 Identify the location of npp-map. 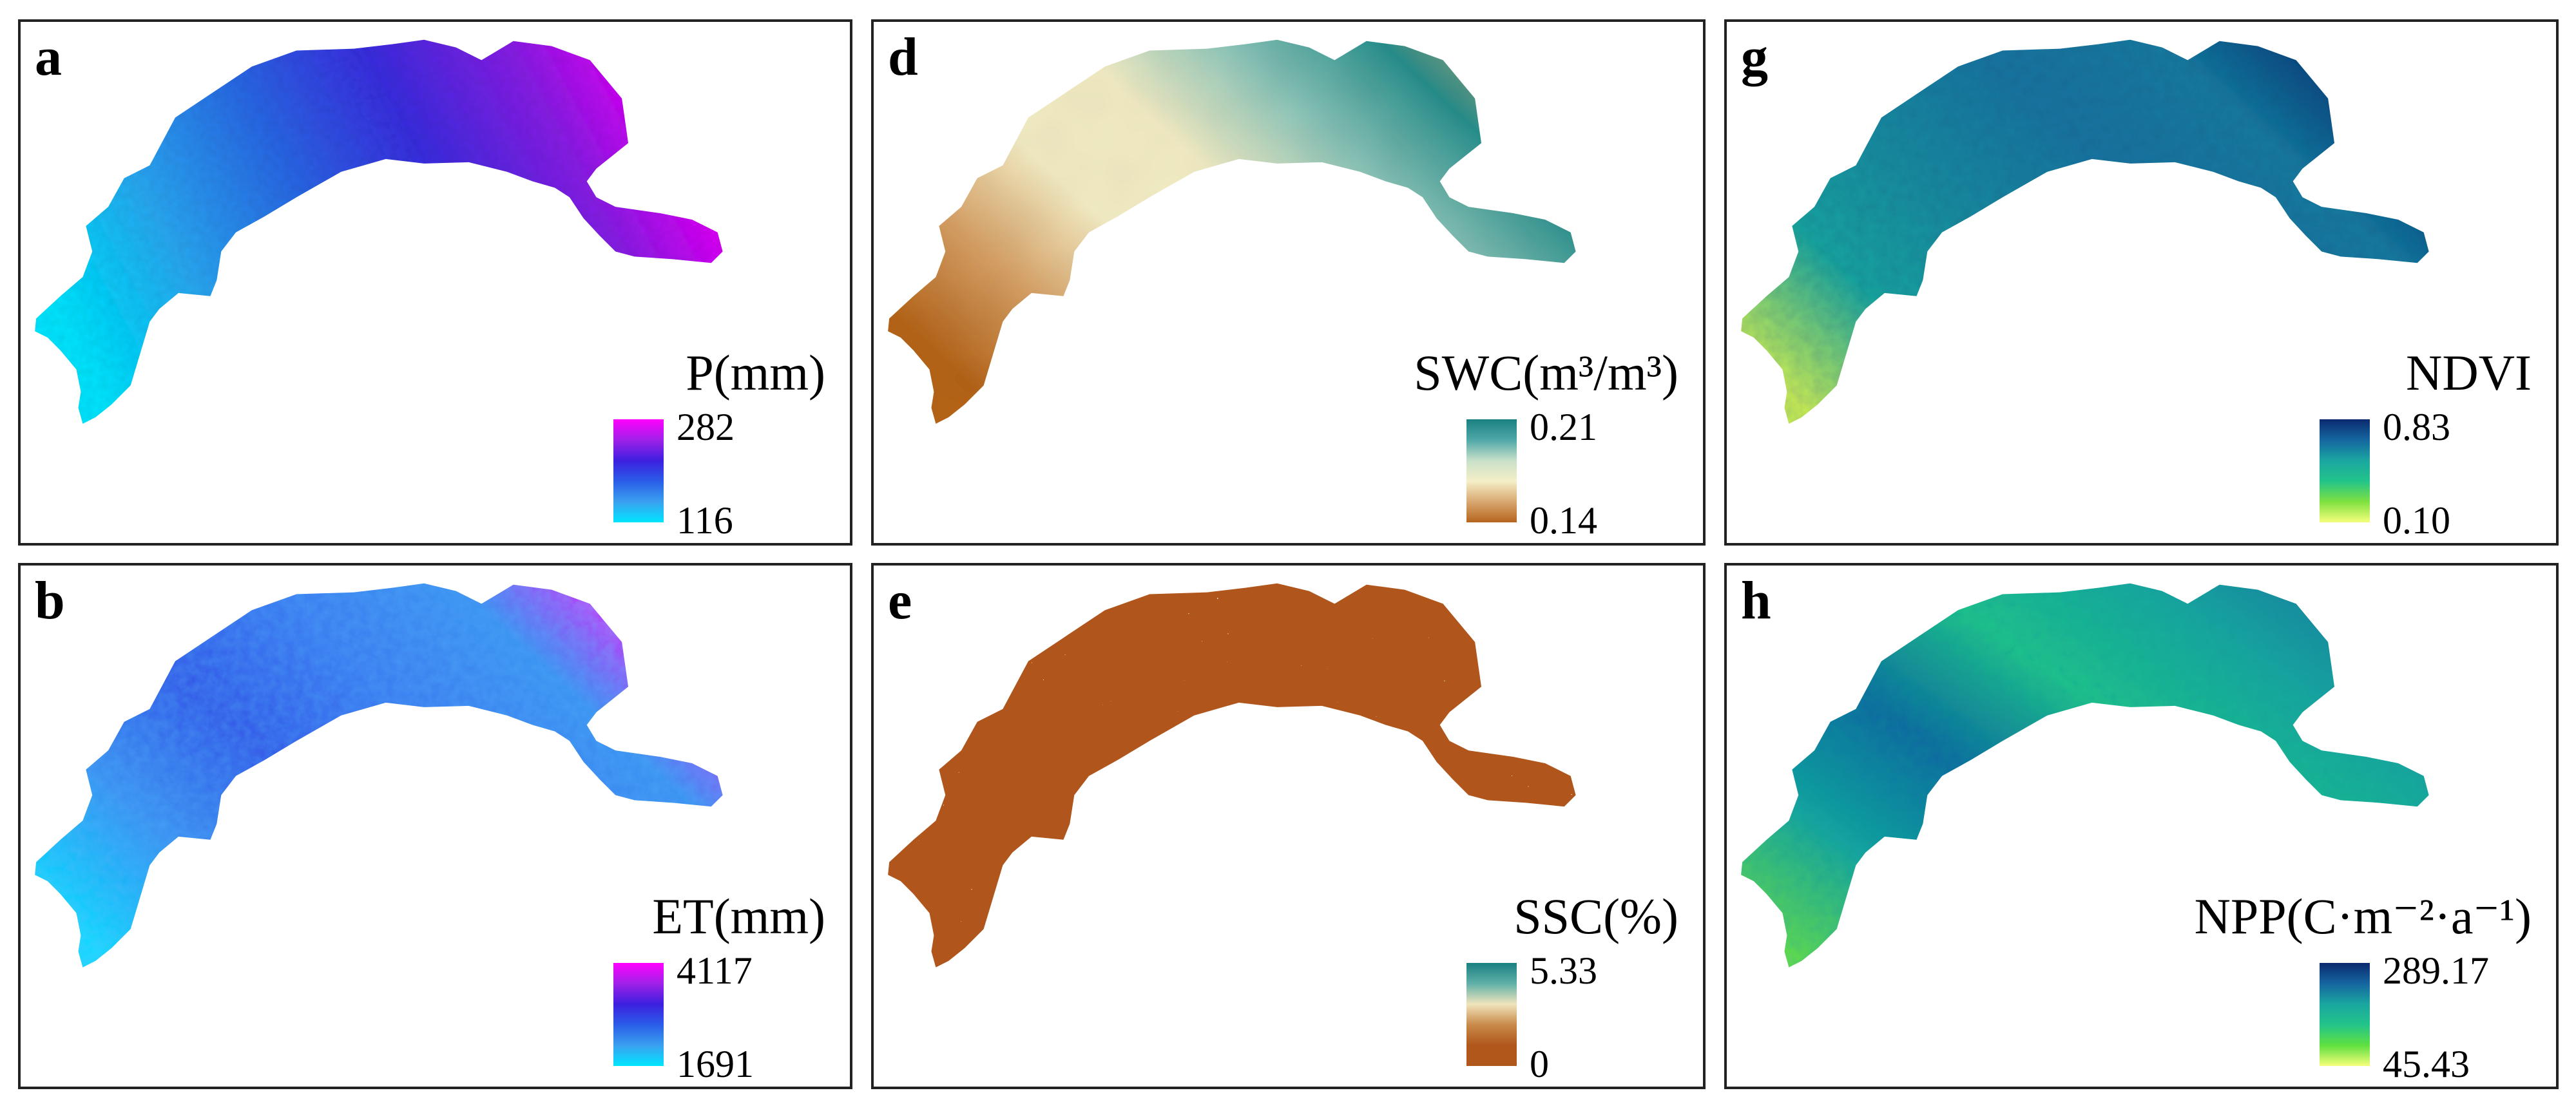
(2085, 775).